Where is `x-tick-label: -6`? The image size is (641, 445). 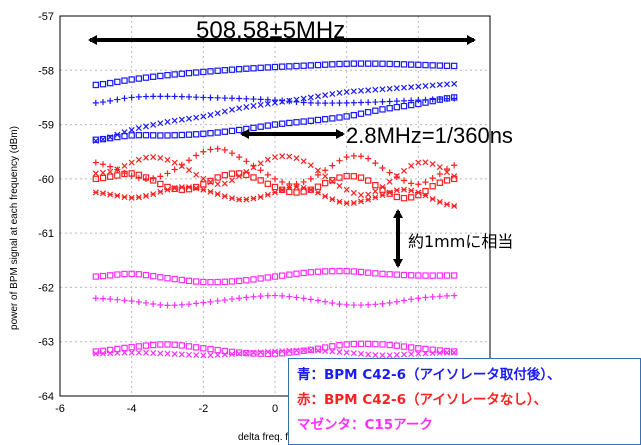 x-tick-label: -6 is located at coordinates (60, 409).